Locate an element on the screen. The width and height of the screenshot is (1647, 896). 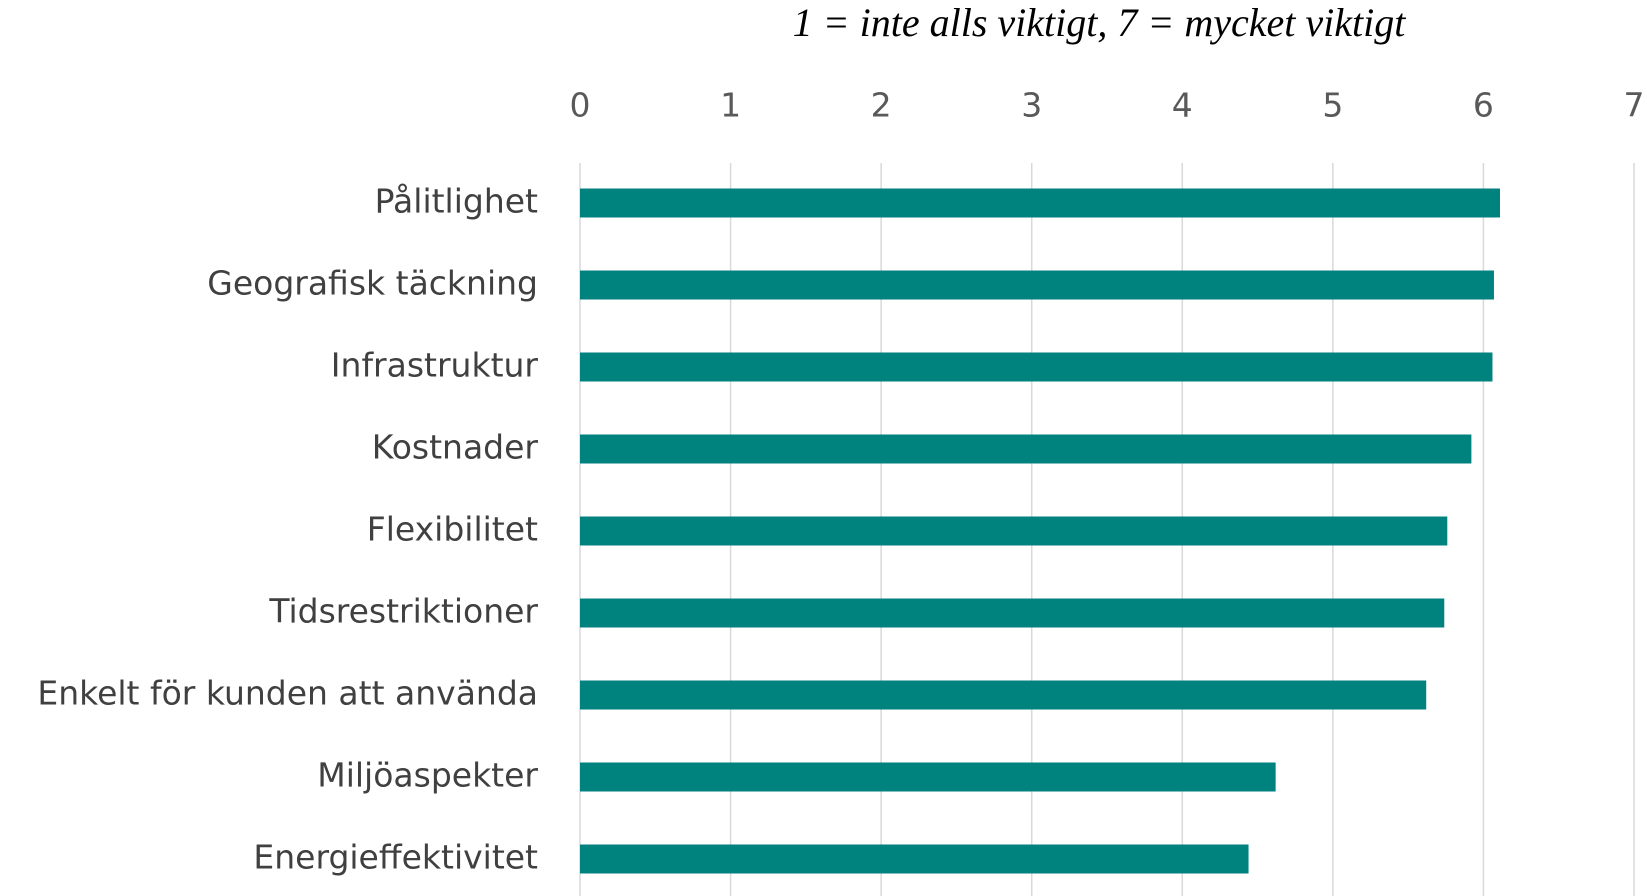
x-tick-label: 7 is located at coordinates (1634, 105).